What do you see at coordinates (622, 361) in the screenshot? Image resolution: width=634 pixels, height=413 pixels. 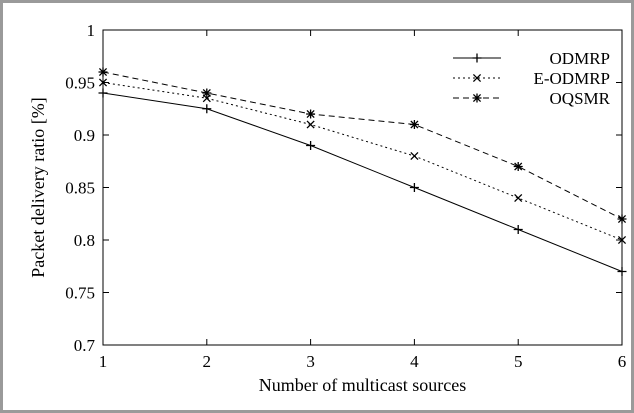 I see `x-tick-label-5: 6` at bounding box center [622, 361].